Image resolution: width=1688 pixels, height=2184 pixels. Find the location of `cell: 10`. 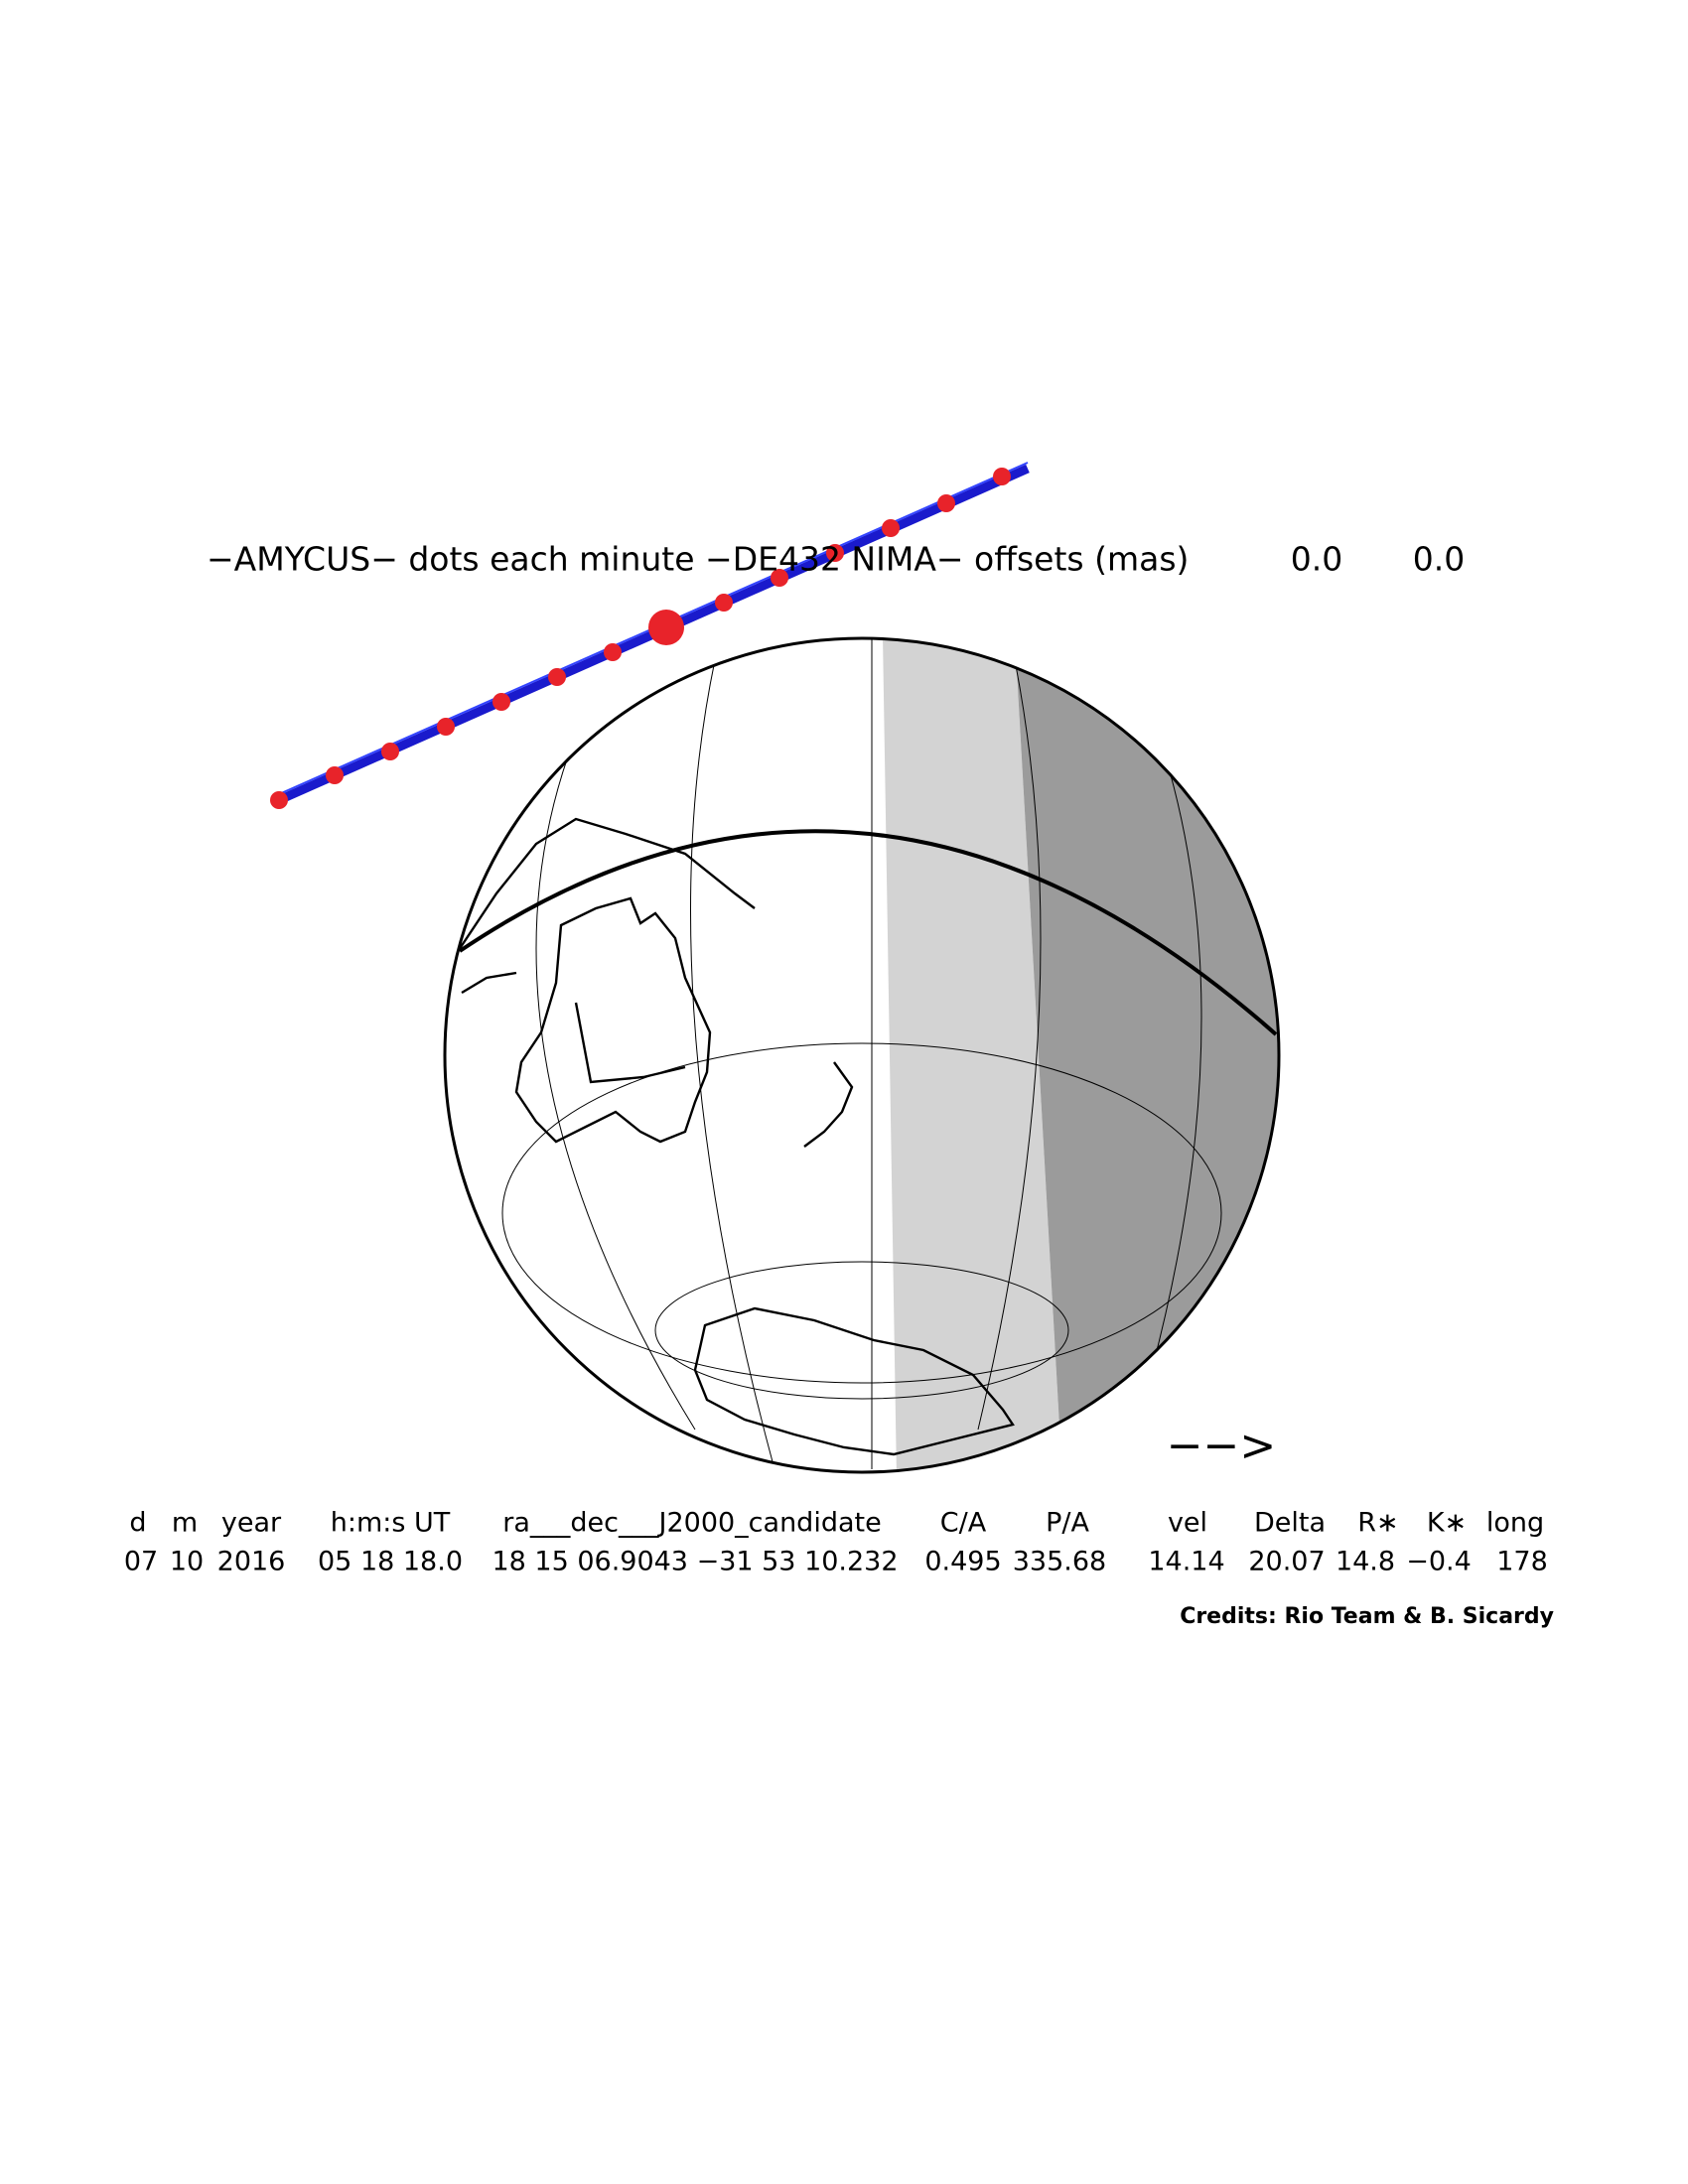

cell: 10 is located at coordinates (187, 1562).